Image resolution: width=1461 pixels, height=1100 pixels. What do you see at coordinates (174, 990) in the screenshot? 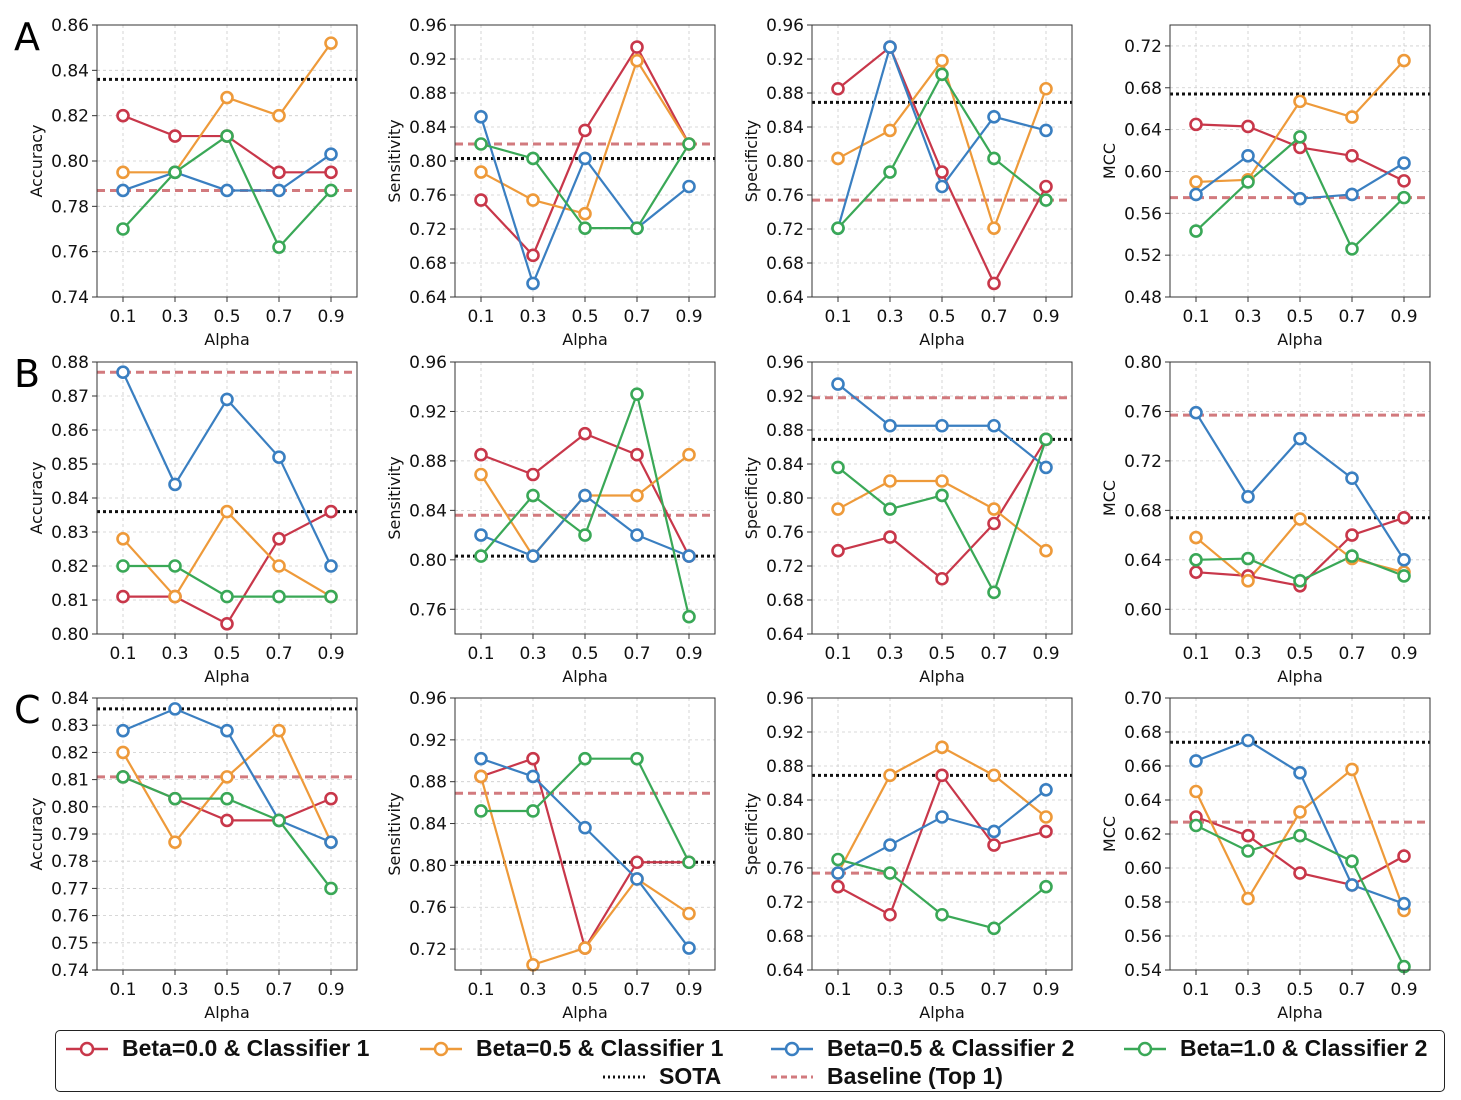
I see `x-tick-label: 0.3` at bounding box center [174, 990].